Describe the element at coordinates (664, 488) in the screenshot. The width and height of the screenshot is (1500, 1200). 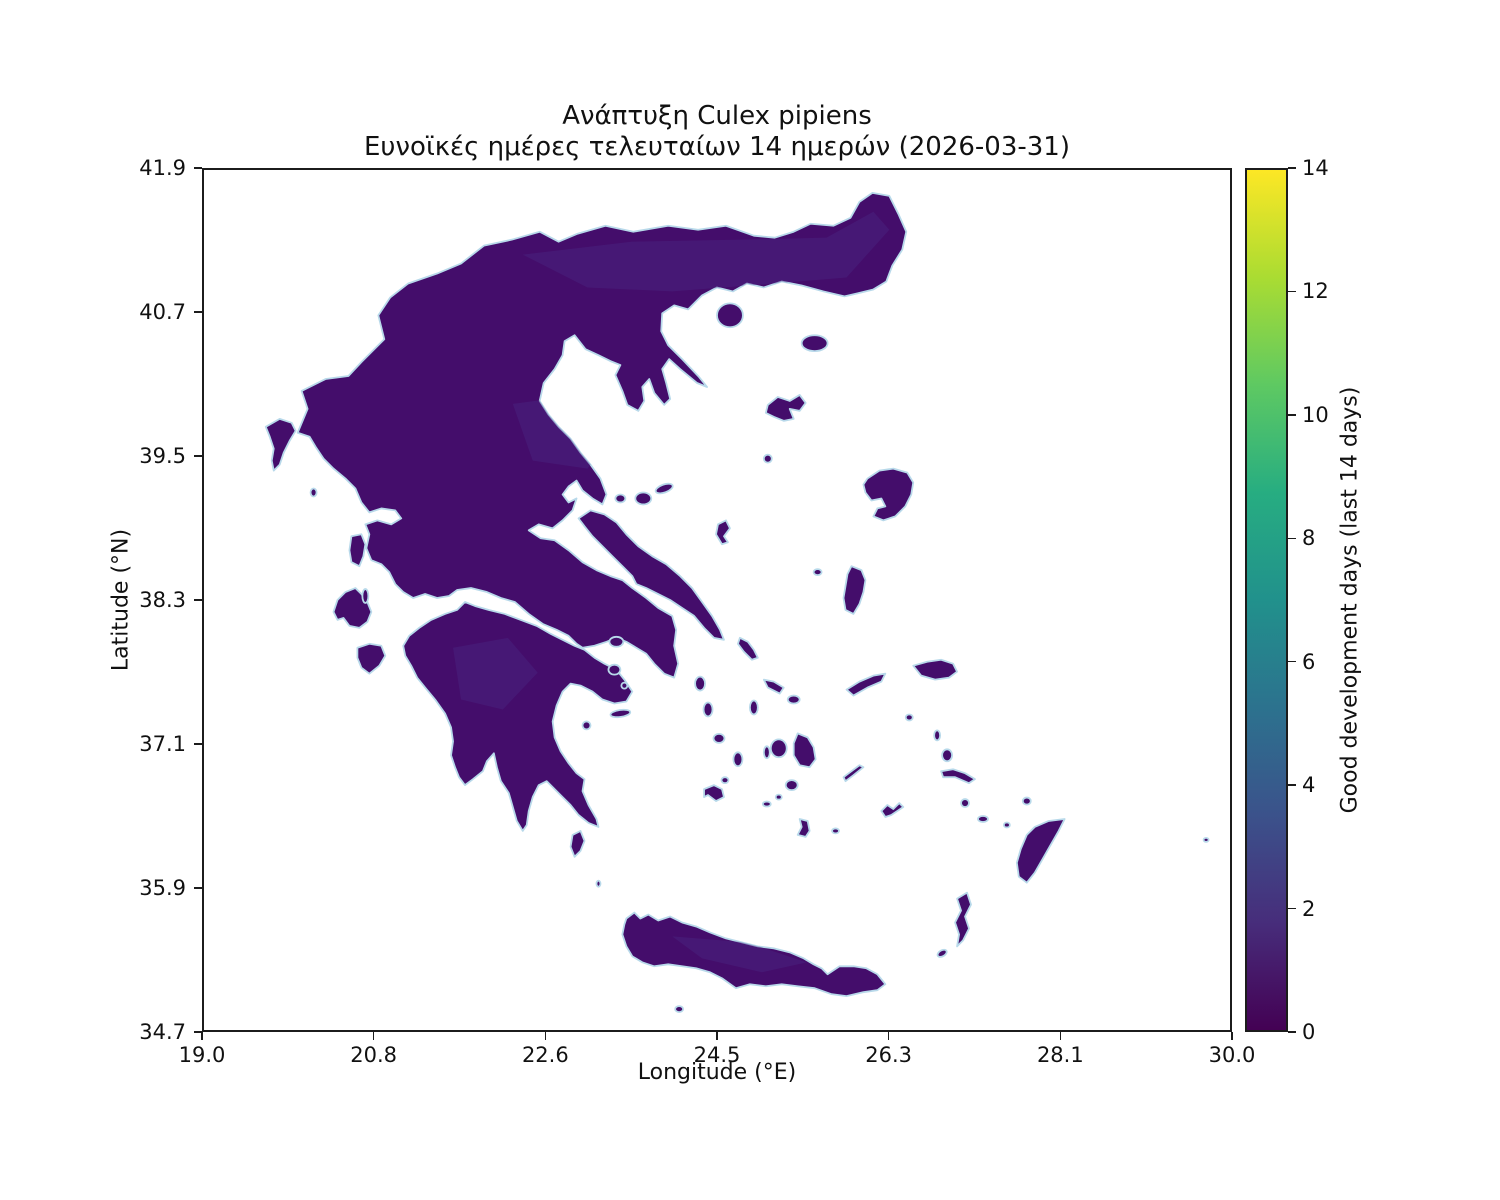
I see `island-alonissos` at that location.